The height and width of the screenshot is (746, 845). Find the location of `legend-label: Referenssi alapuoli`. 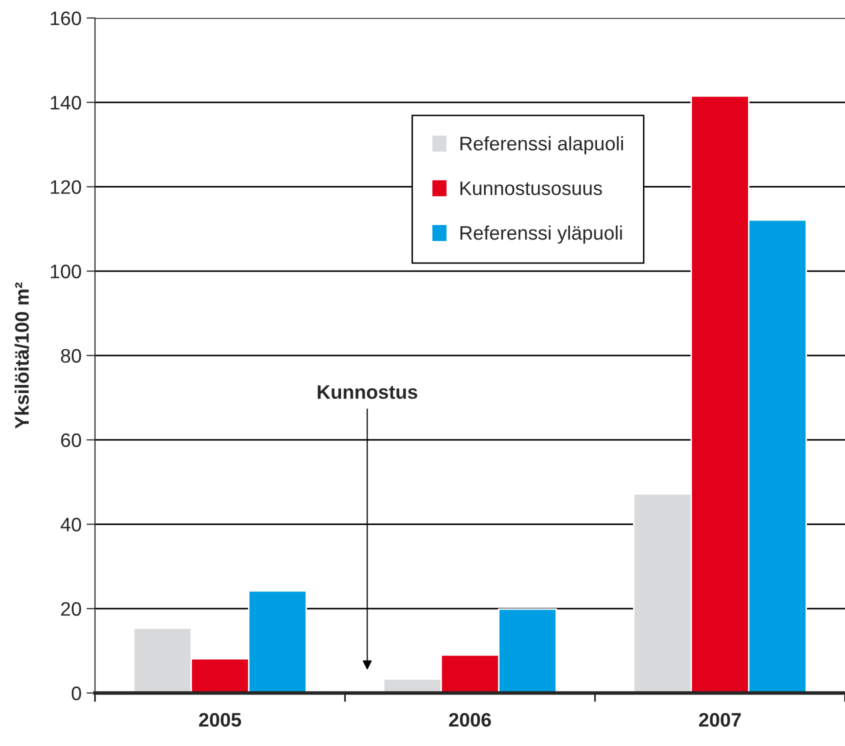

legend-label: Referenssi alapuoli is located at coordinates (541, 145).